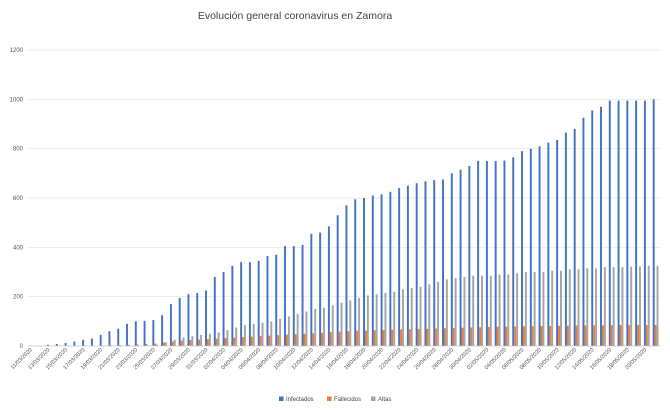 The height and width of the screenshot is (410, 670). What do you see at coordinates (17, 51) in the screenshot?
I see `y-tick-label: 1200` at bounding box center [17, 51].